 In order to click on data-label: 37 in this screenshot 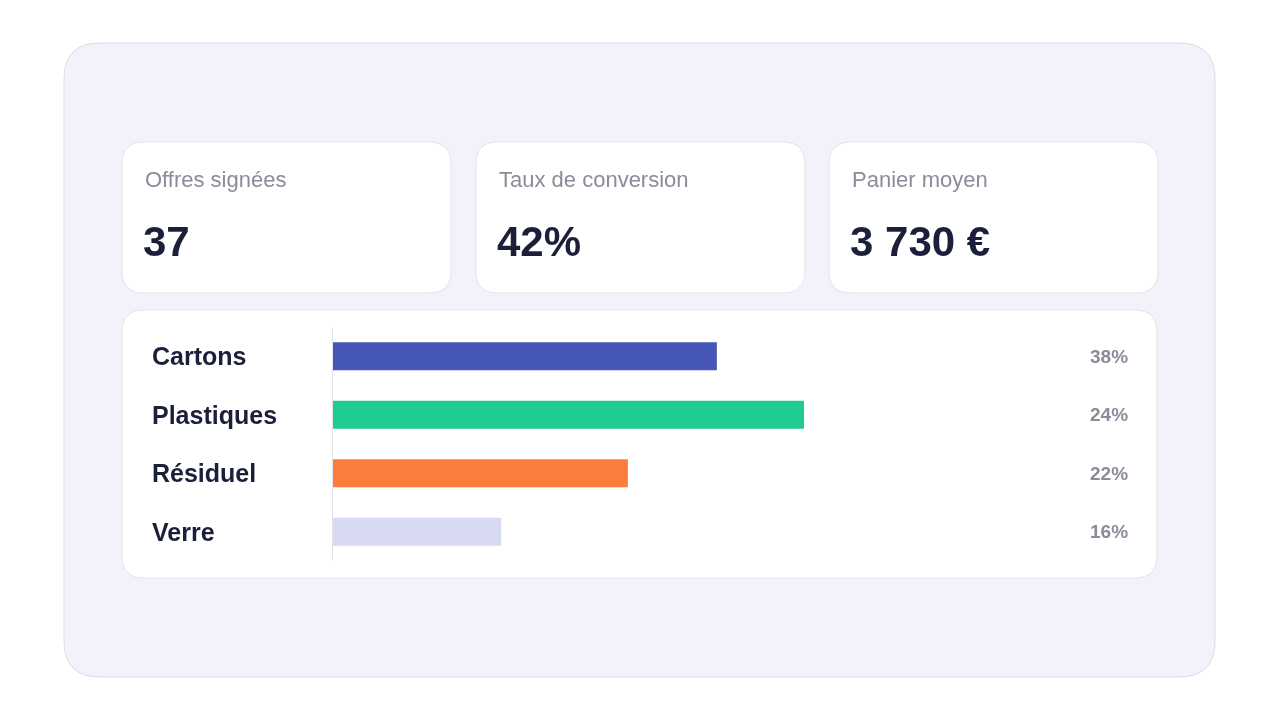, I will do `click(166, 241)`.